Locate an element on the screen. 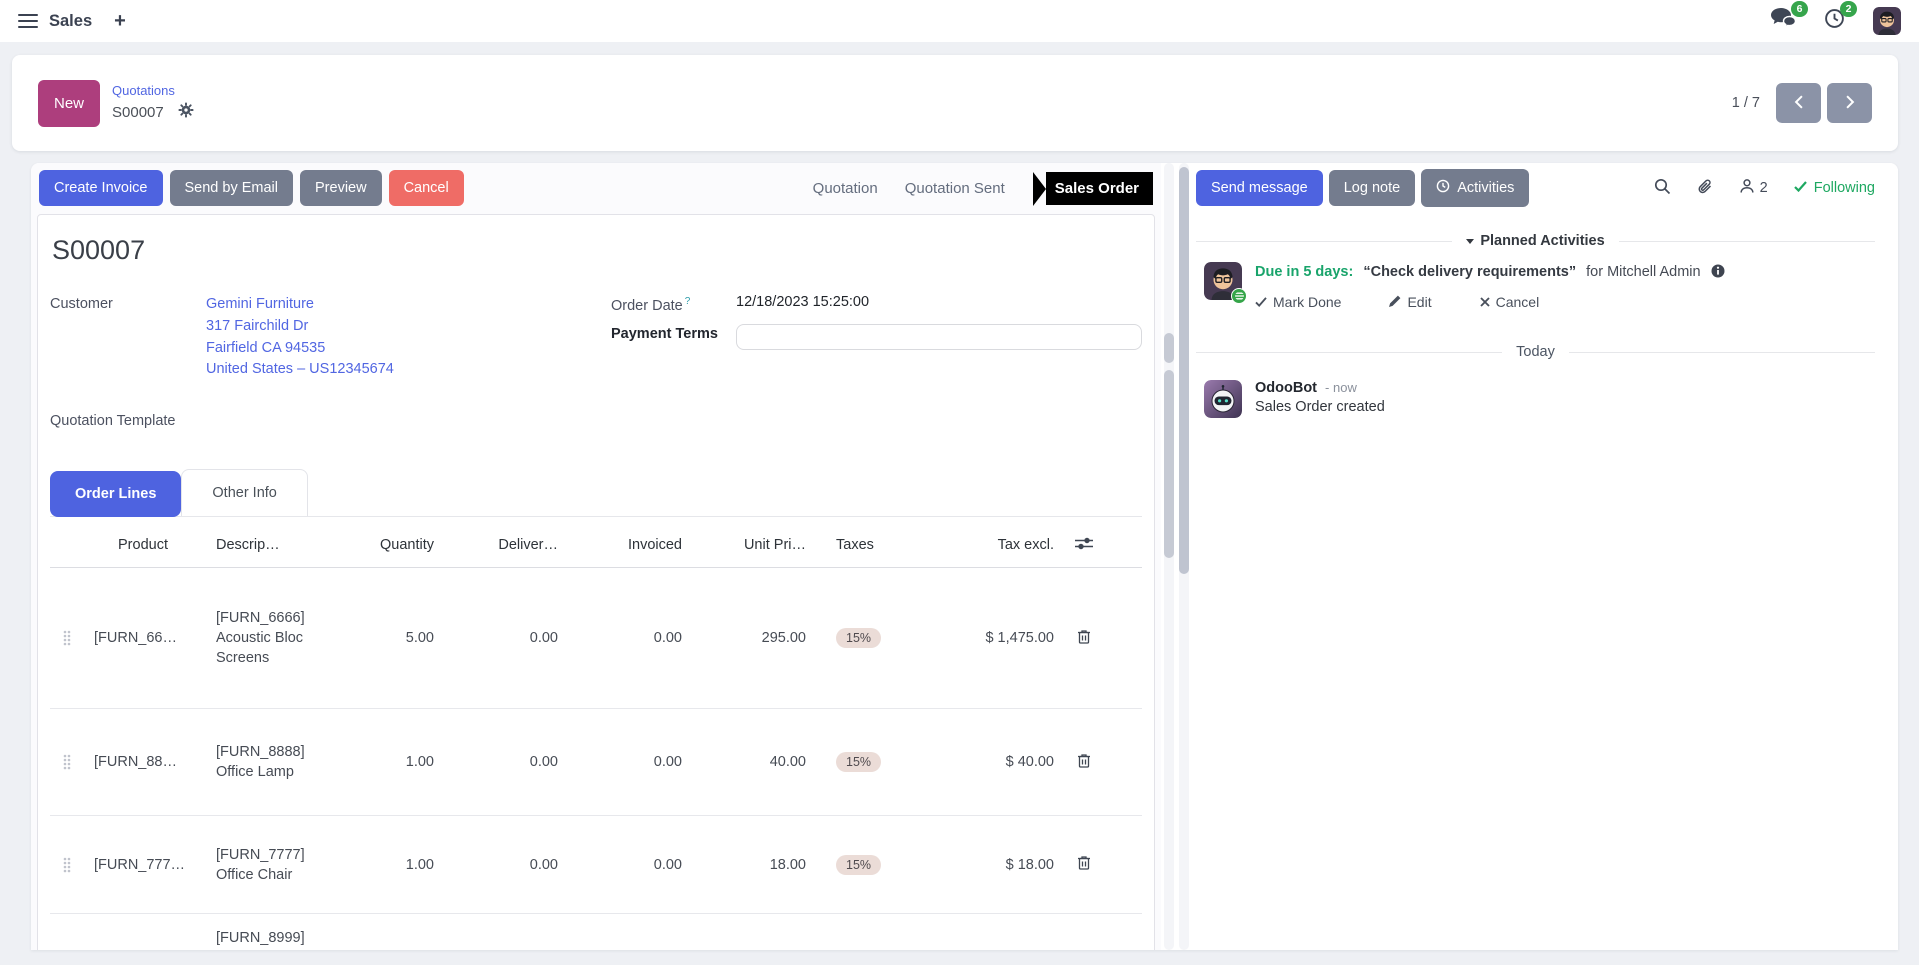 The height and width of the screenshot is (965, 1919). breadcrumb-quotations-link: Quotations is located at coordinates (143, 90).